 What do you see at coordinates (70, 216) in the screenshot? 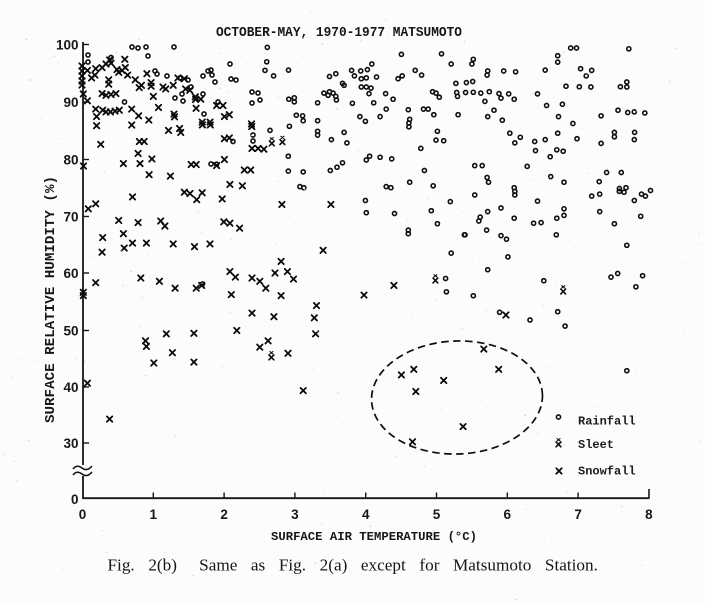
I see `svg-text: 70` at bounding box center [70, 216].